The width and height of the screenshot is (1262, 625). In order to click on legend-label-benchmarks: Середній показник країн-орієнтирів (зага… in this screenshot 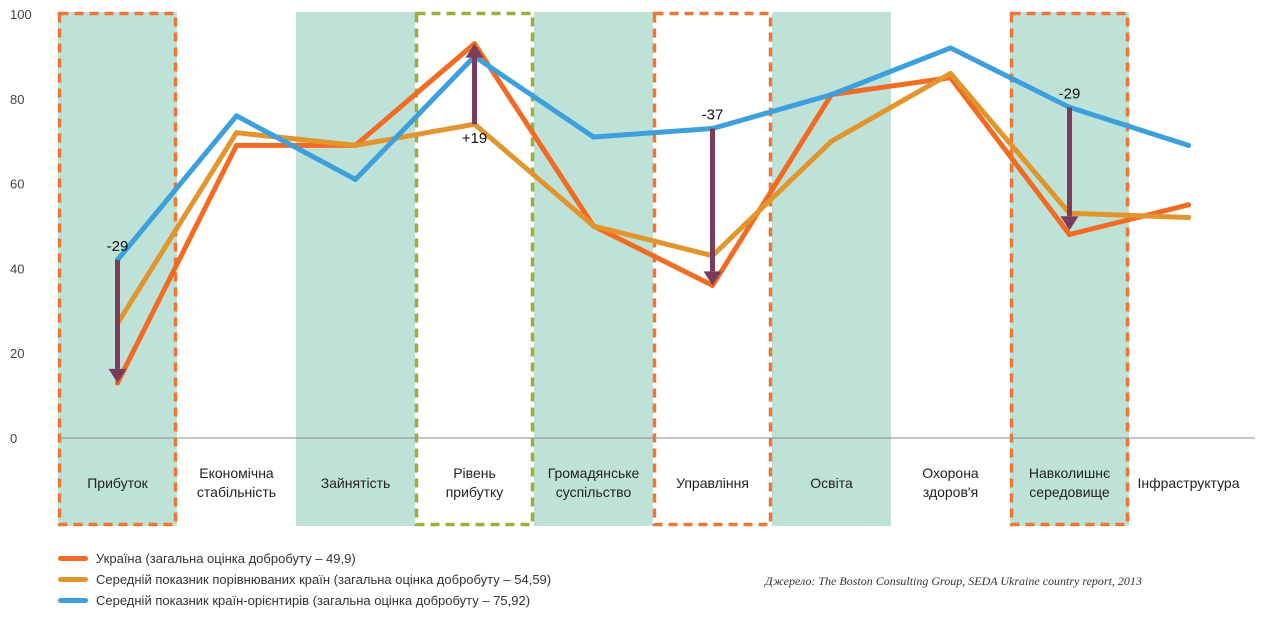, I will do `click(313, 600)`.